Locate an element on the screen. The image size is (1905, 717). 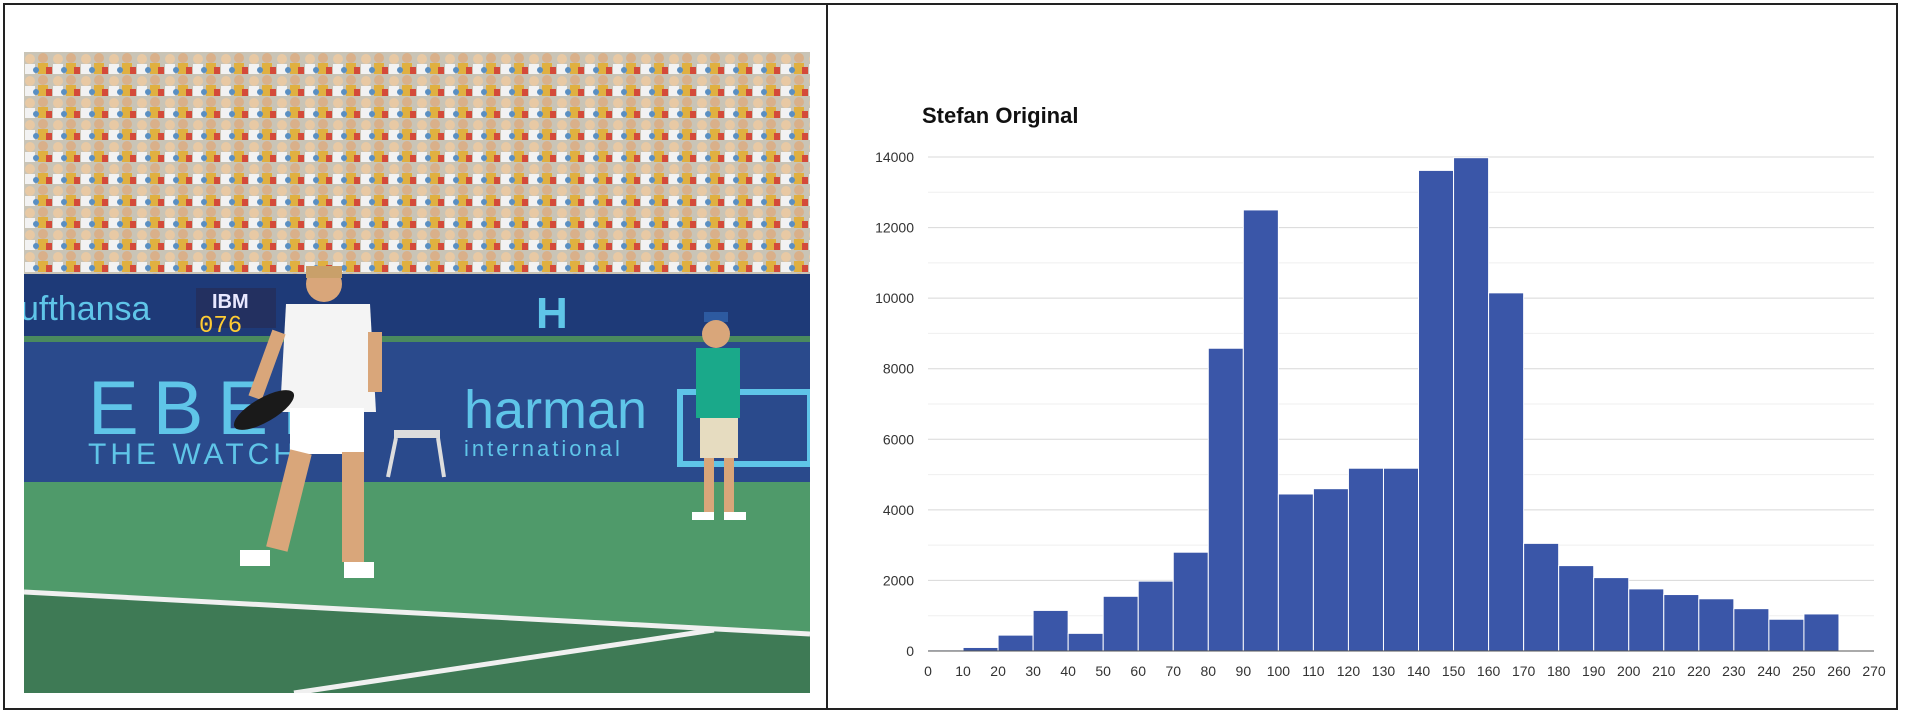
x-tick-label: 170 is located at coordinates (1524, 671).